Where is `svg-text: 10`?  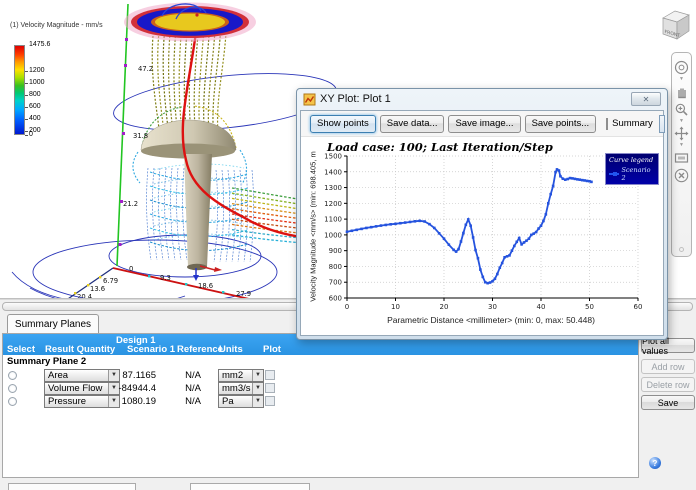 svg-text: 10 is located at coordinates (395, 307).